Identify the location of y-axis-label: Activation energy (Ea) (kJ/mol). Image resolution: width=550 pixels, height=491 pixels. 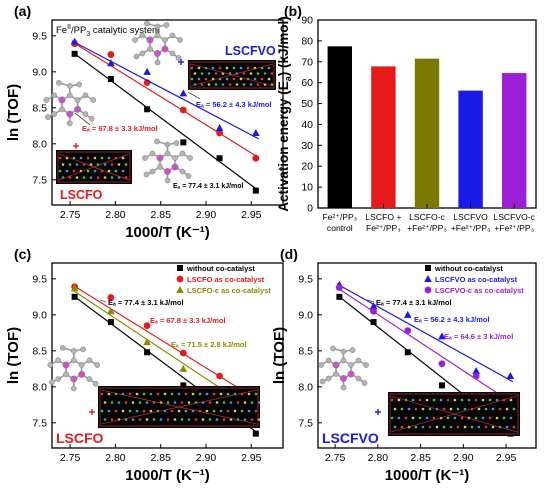
(284, 114).